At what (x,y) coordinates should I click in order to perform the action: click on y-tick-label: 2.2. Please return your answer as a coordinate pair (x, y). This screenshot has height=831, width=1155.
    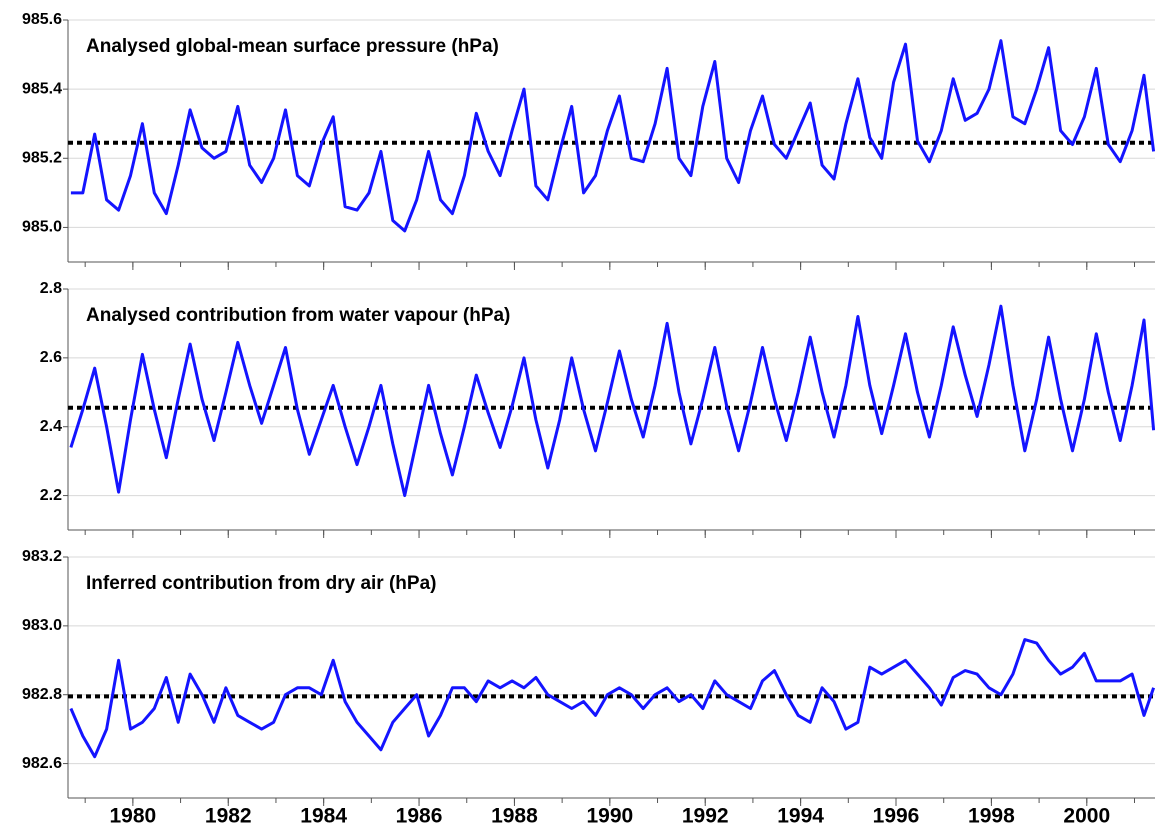
    Looking at the image, I should click on (51, 495).